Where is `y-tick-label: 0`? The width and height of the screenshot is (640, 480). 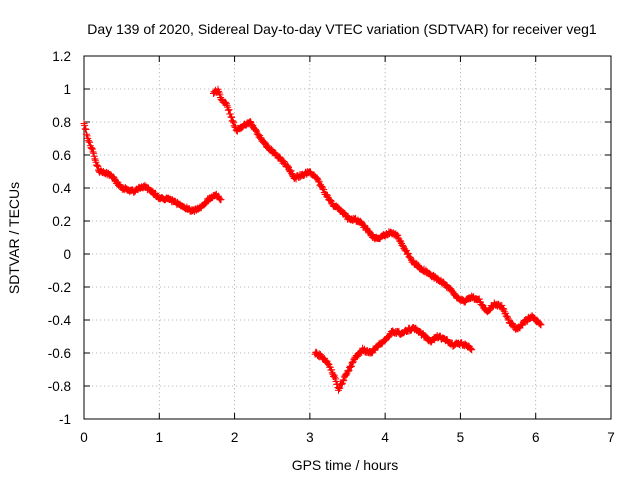
y-tick-label: 0 is located at coordinates (67, 254).